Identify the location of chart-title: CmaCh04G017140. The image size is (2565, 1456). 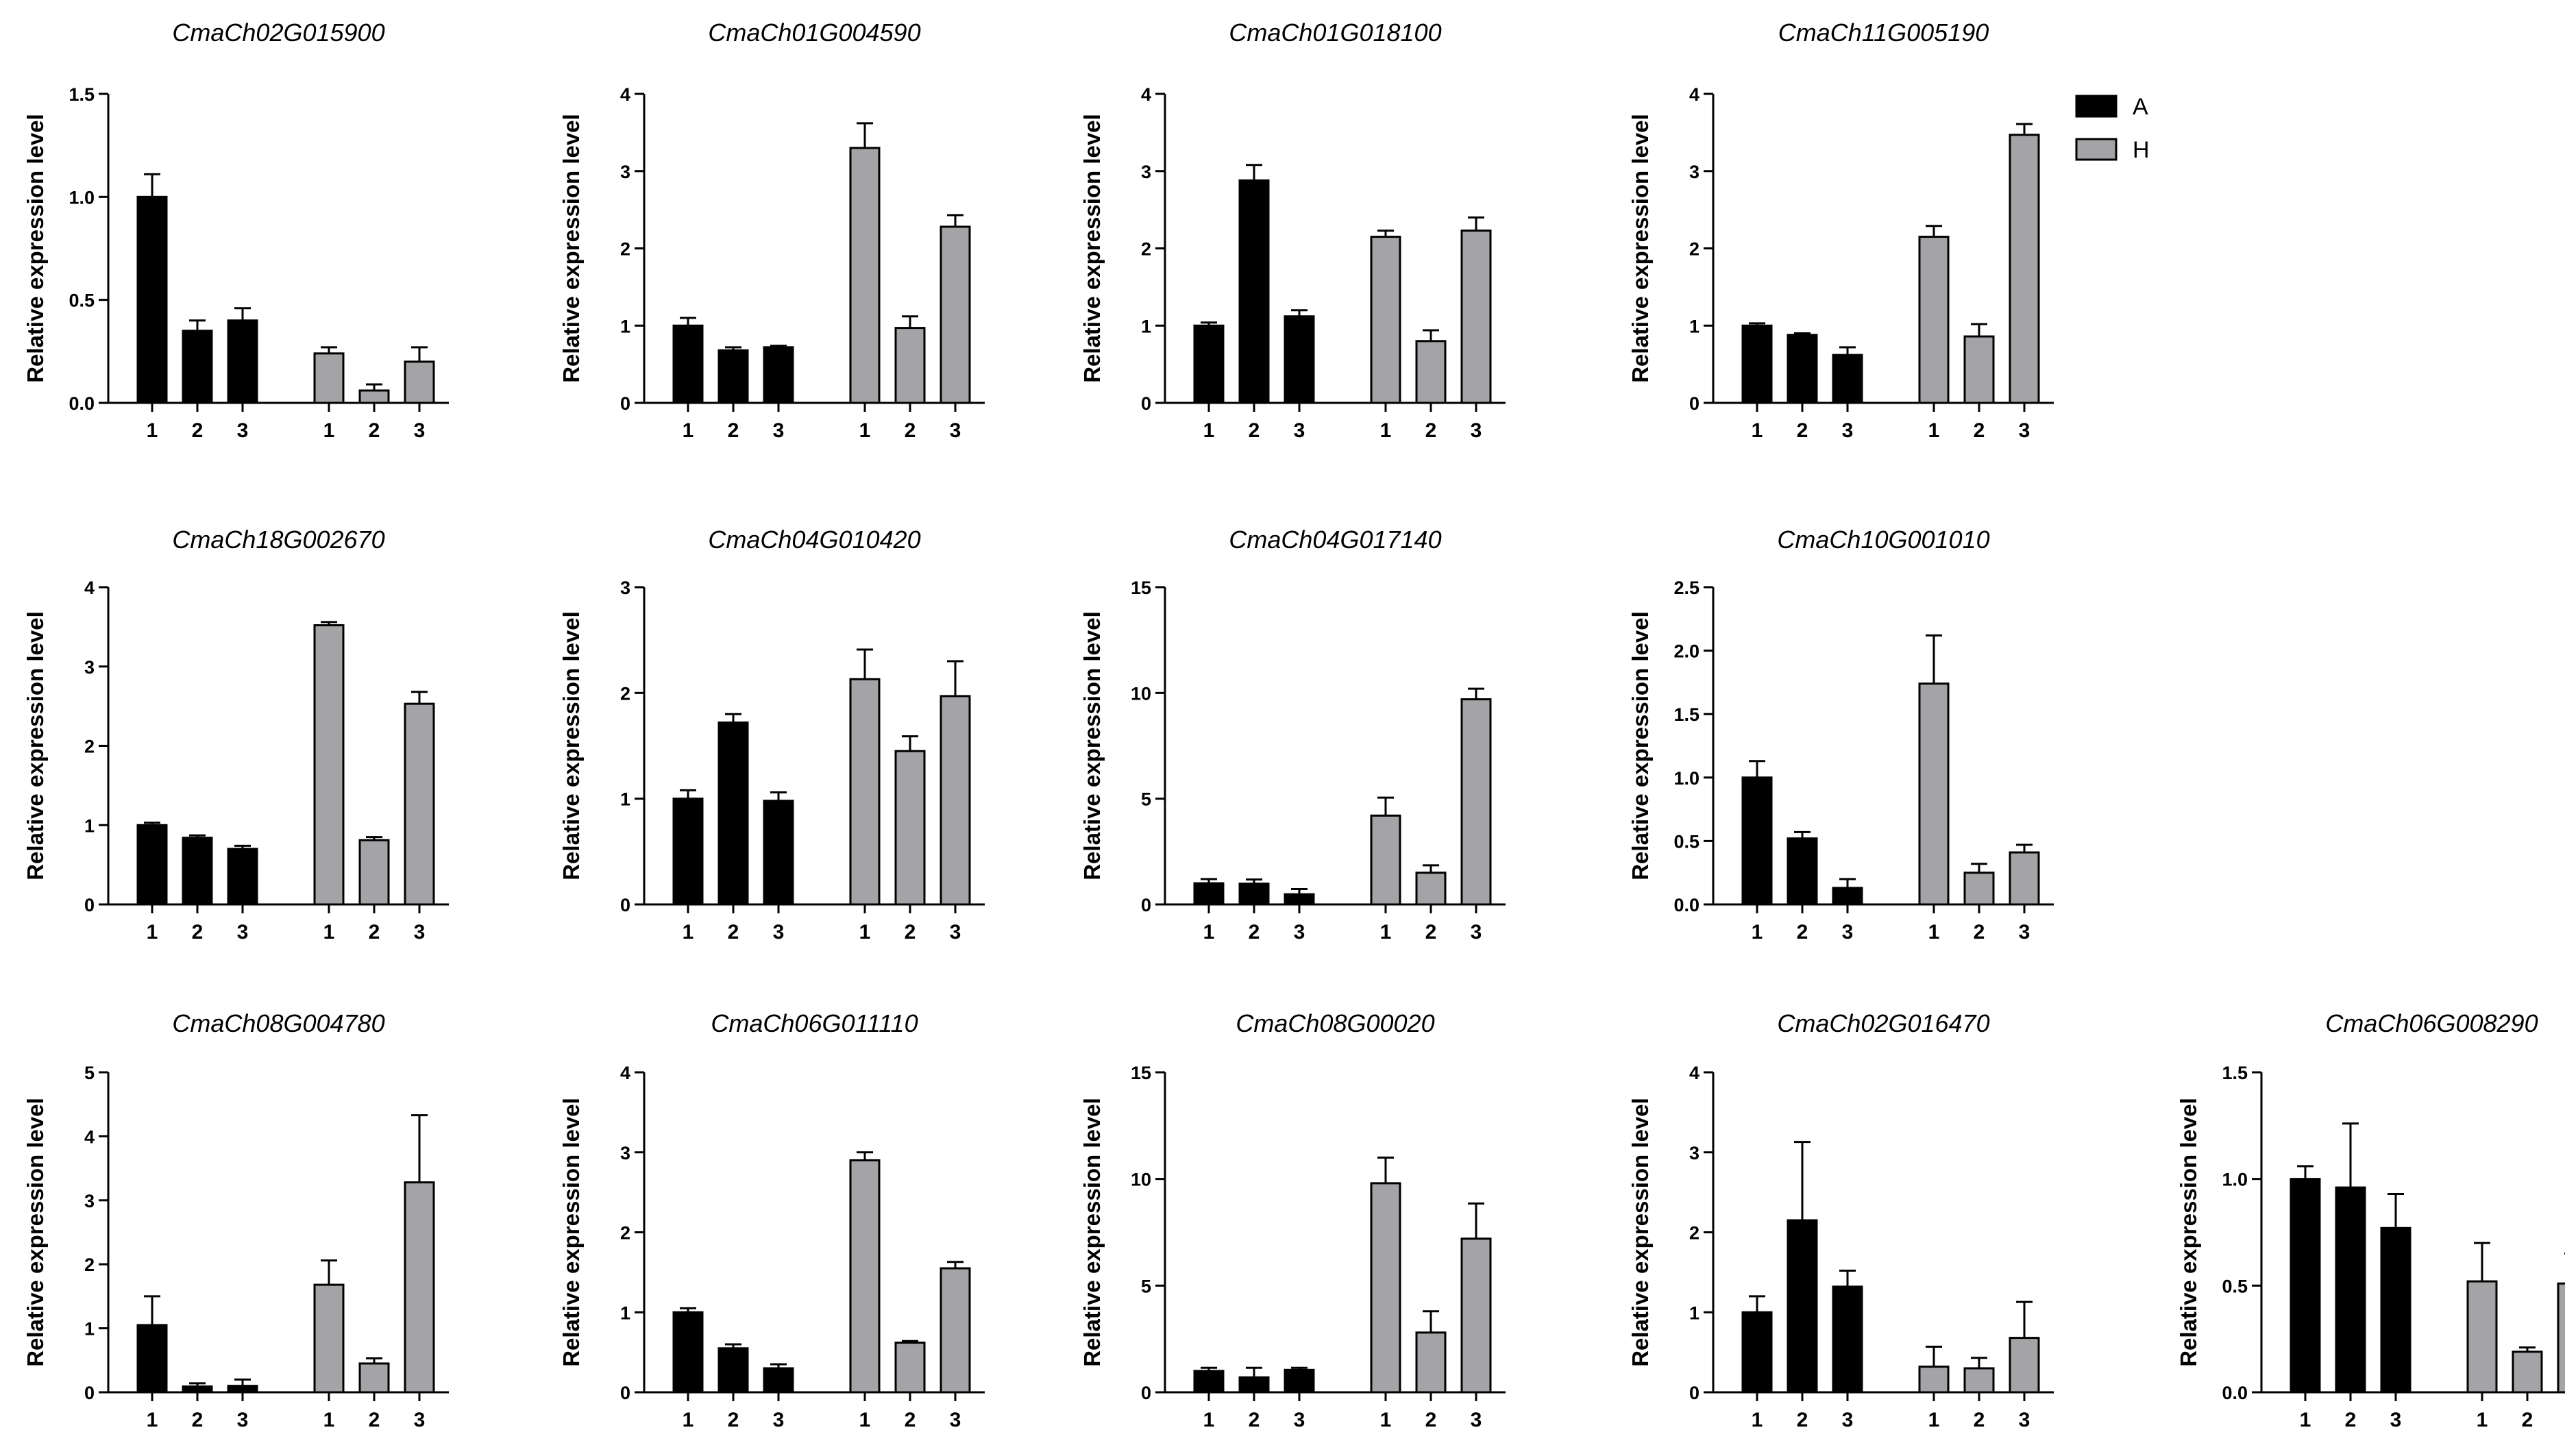
(1335, 540).